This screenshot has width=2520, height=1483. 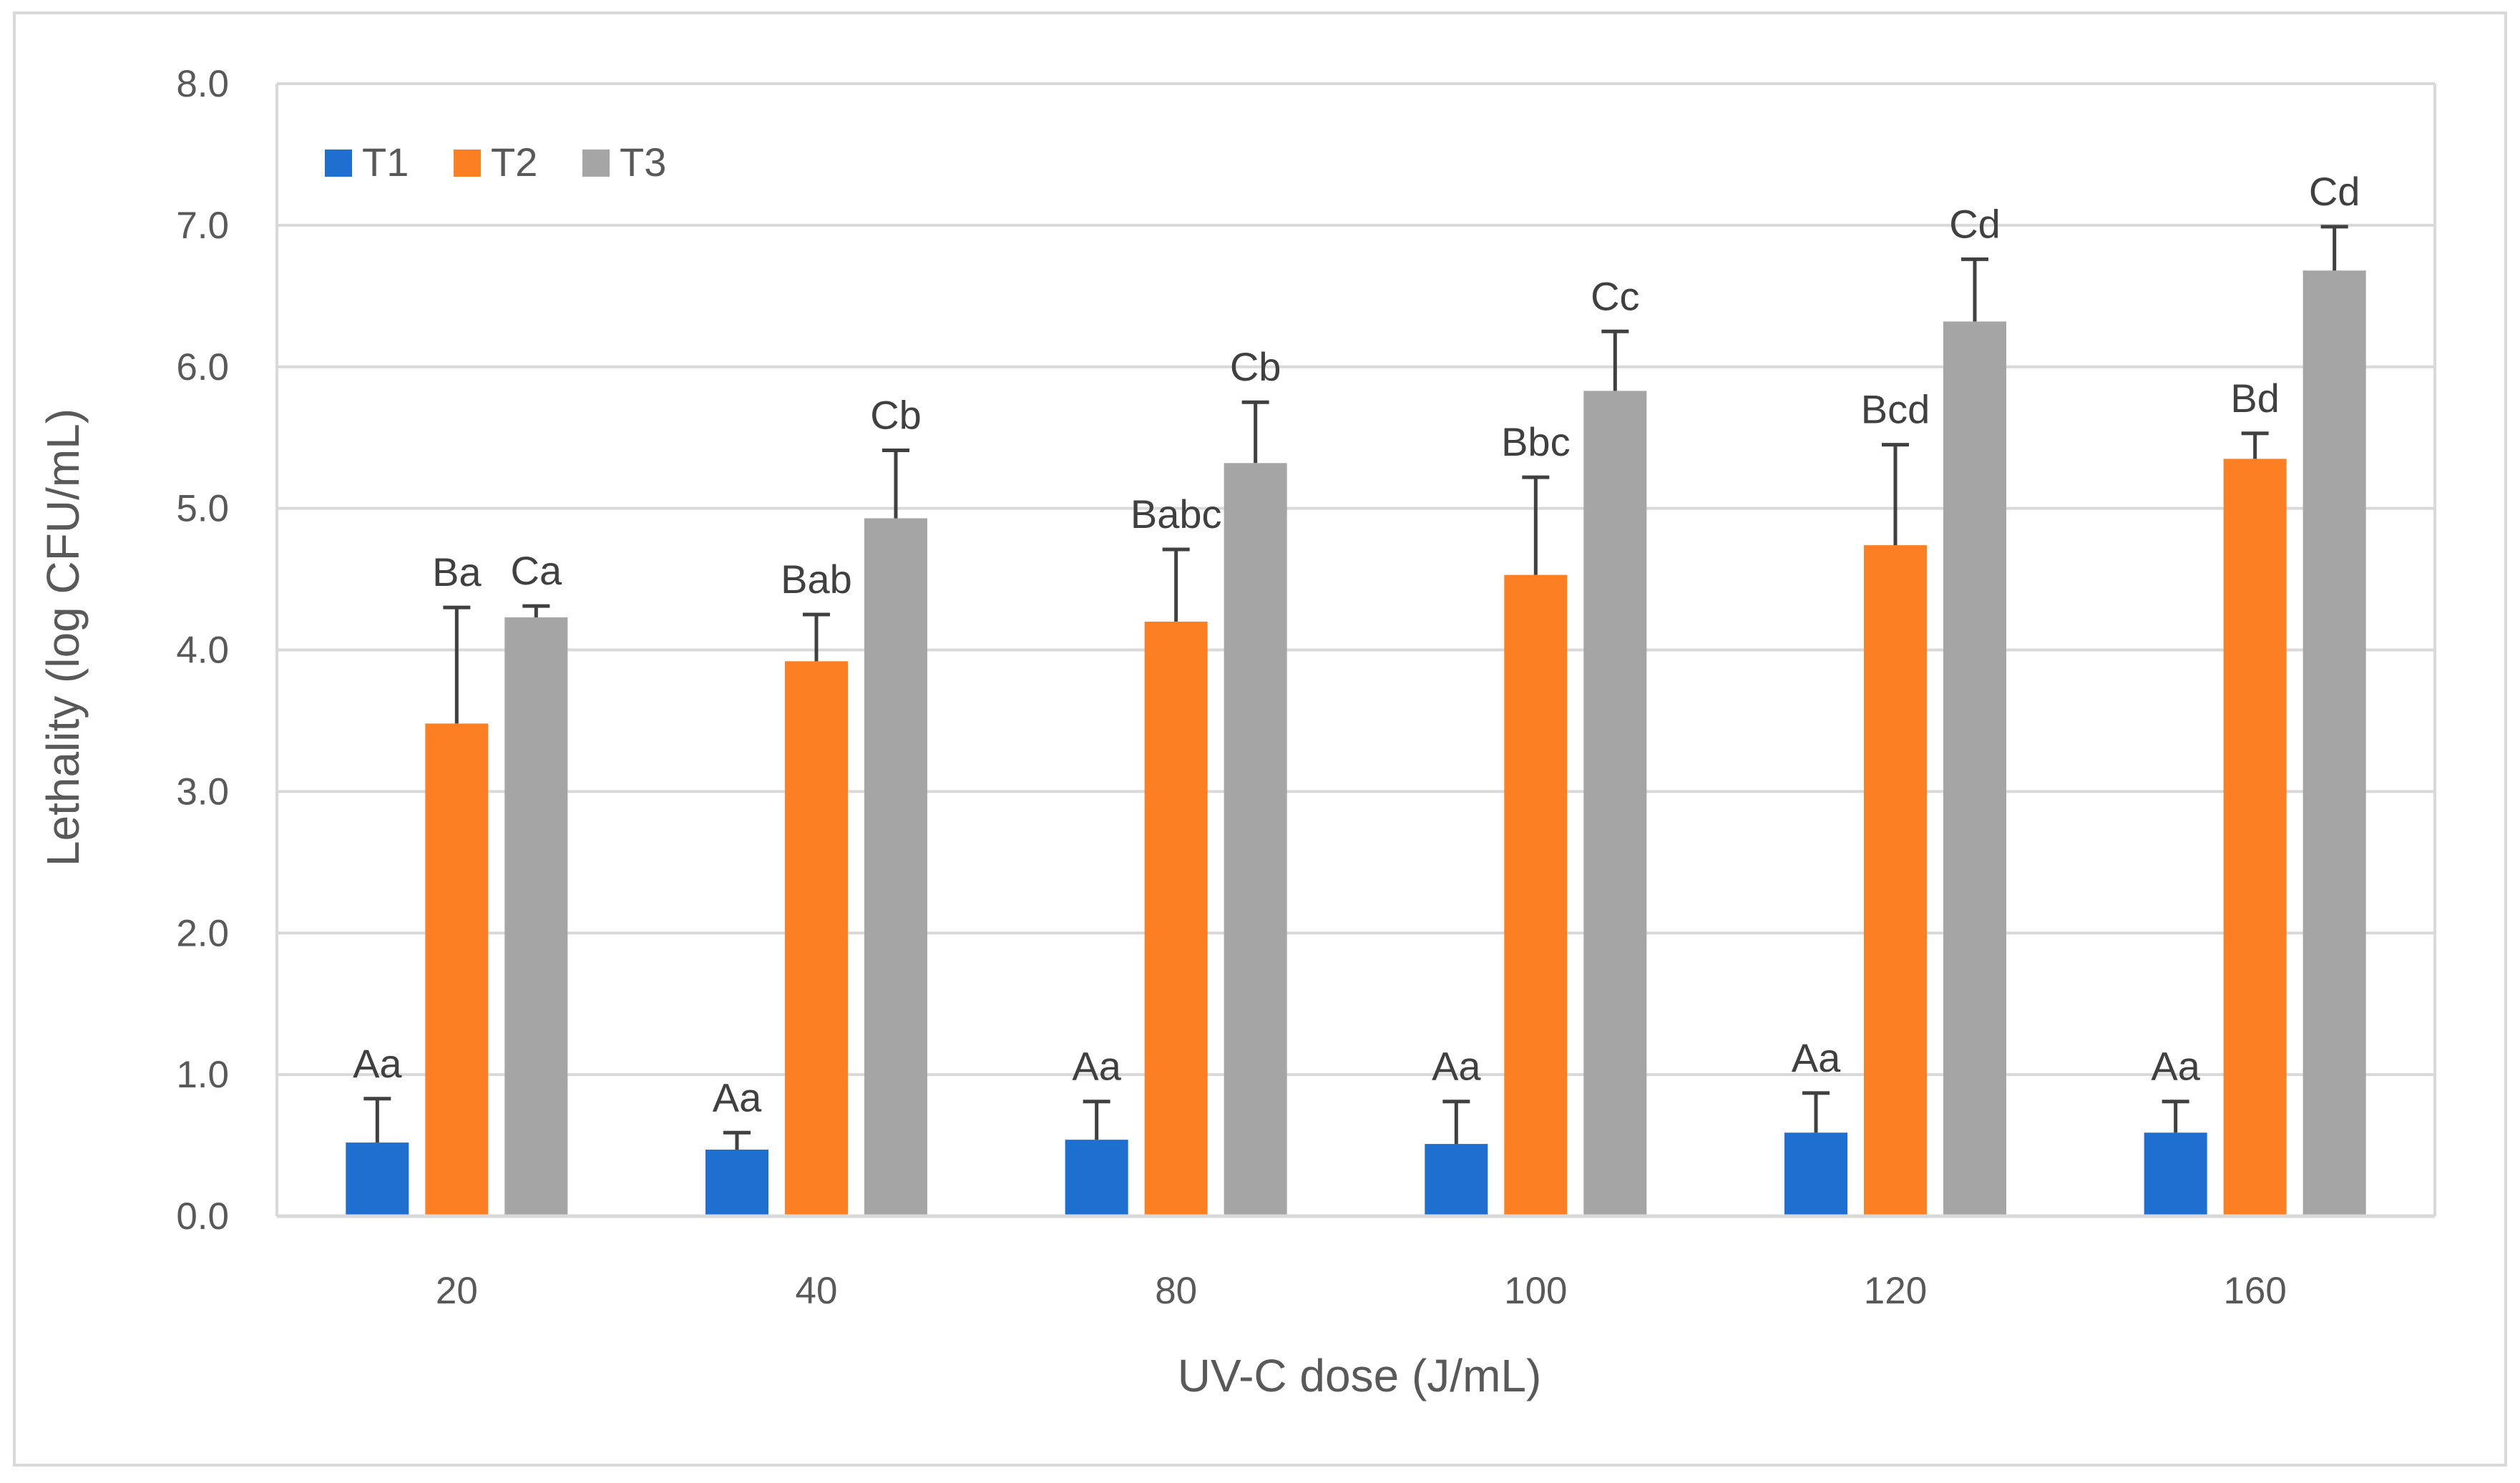 I want to click on bar-data-label: Bab, so click(x=816, y=579).